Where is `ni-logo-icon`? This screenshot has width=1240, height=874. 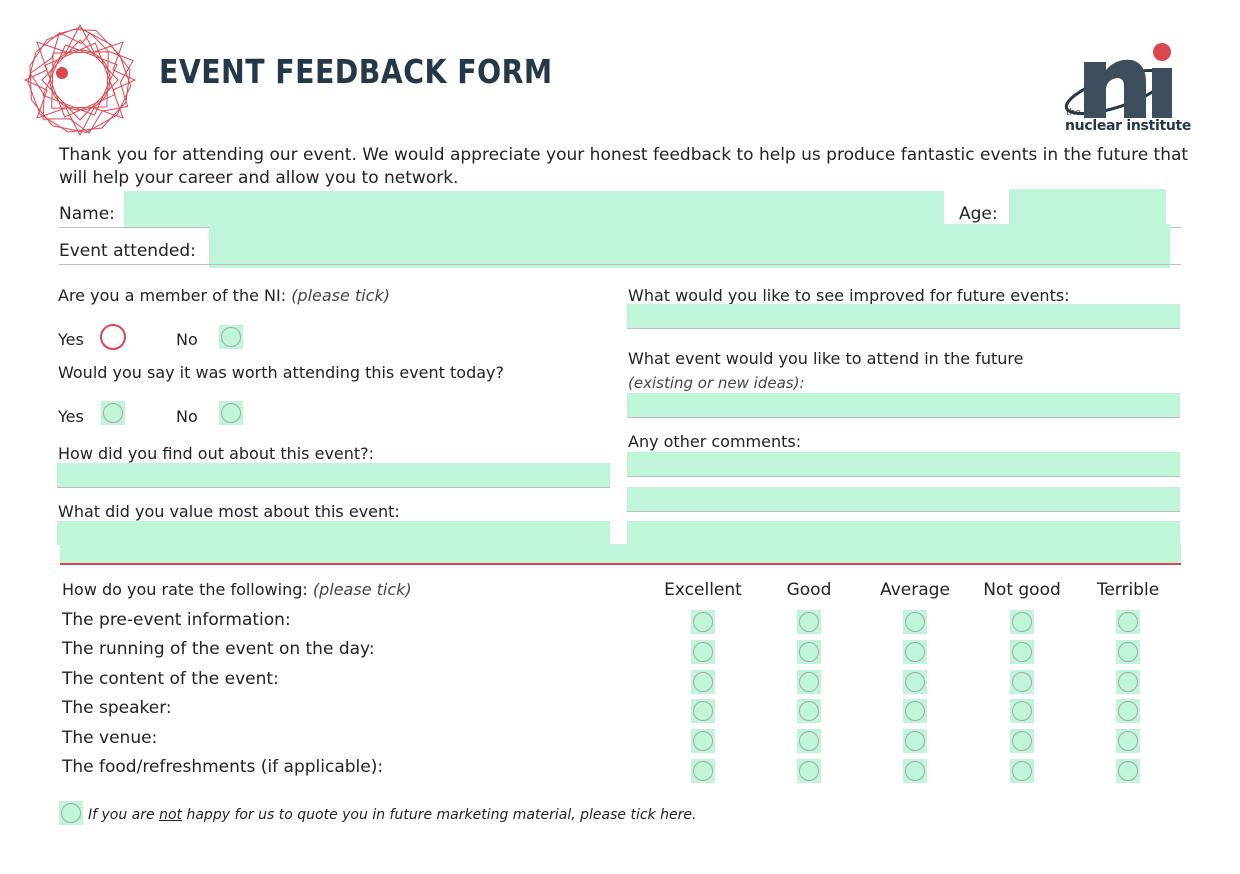 ni-logo-icon is located at coordinates (1118, 80).